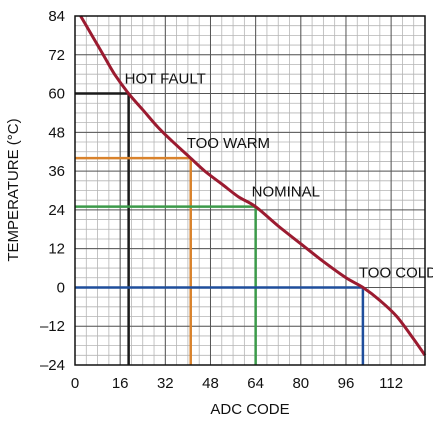  I want to click on y-tick-label: –12, so click(52, 326).